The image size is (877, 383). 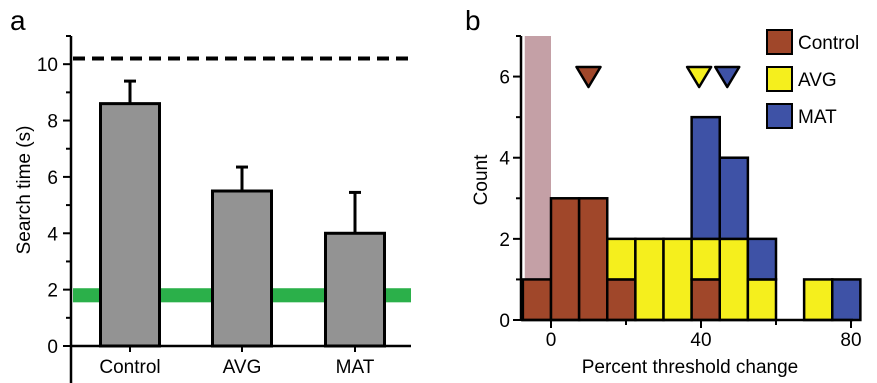 What do you see at coordinates (129, 367) in the screenshot?
I see `category-label: Control` at bounding box center [129, 367].